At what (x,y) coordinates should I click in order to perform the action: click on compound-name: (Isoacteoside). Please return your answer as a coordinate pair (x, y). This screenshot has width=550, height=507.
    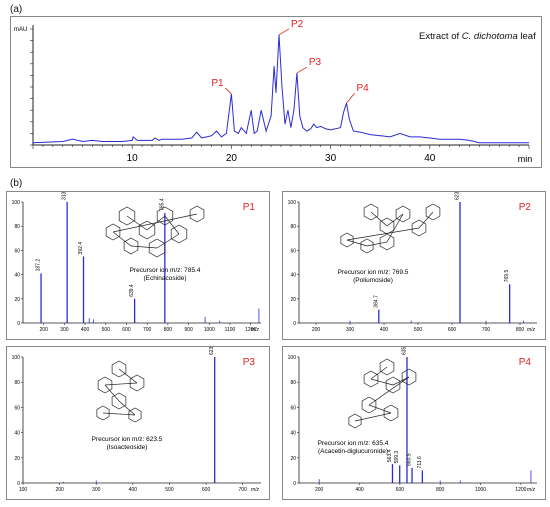
    Looking at the image, I should click on (127, 447).